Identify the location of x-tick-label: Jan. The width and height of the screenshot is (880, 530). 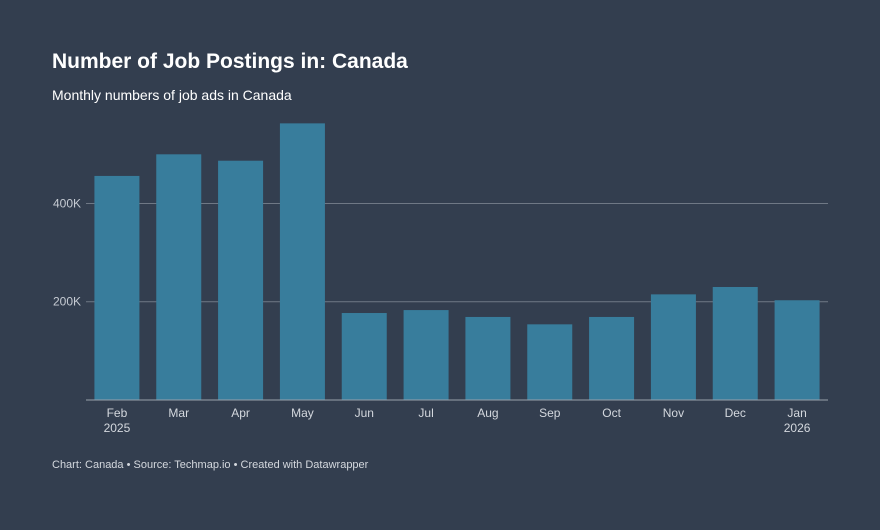
(796, 413).